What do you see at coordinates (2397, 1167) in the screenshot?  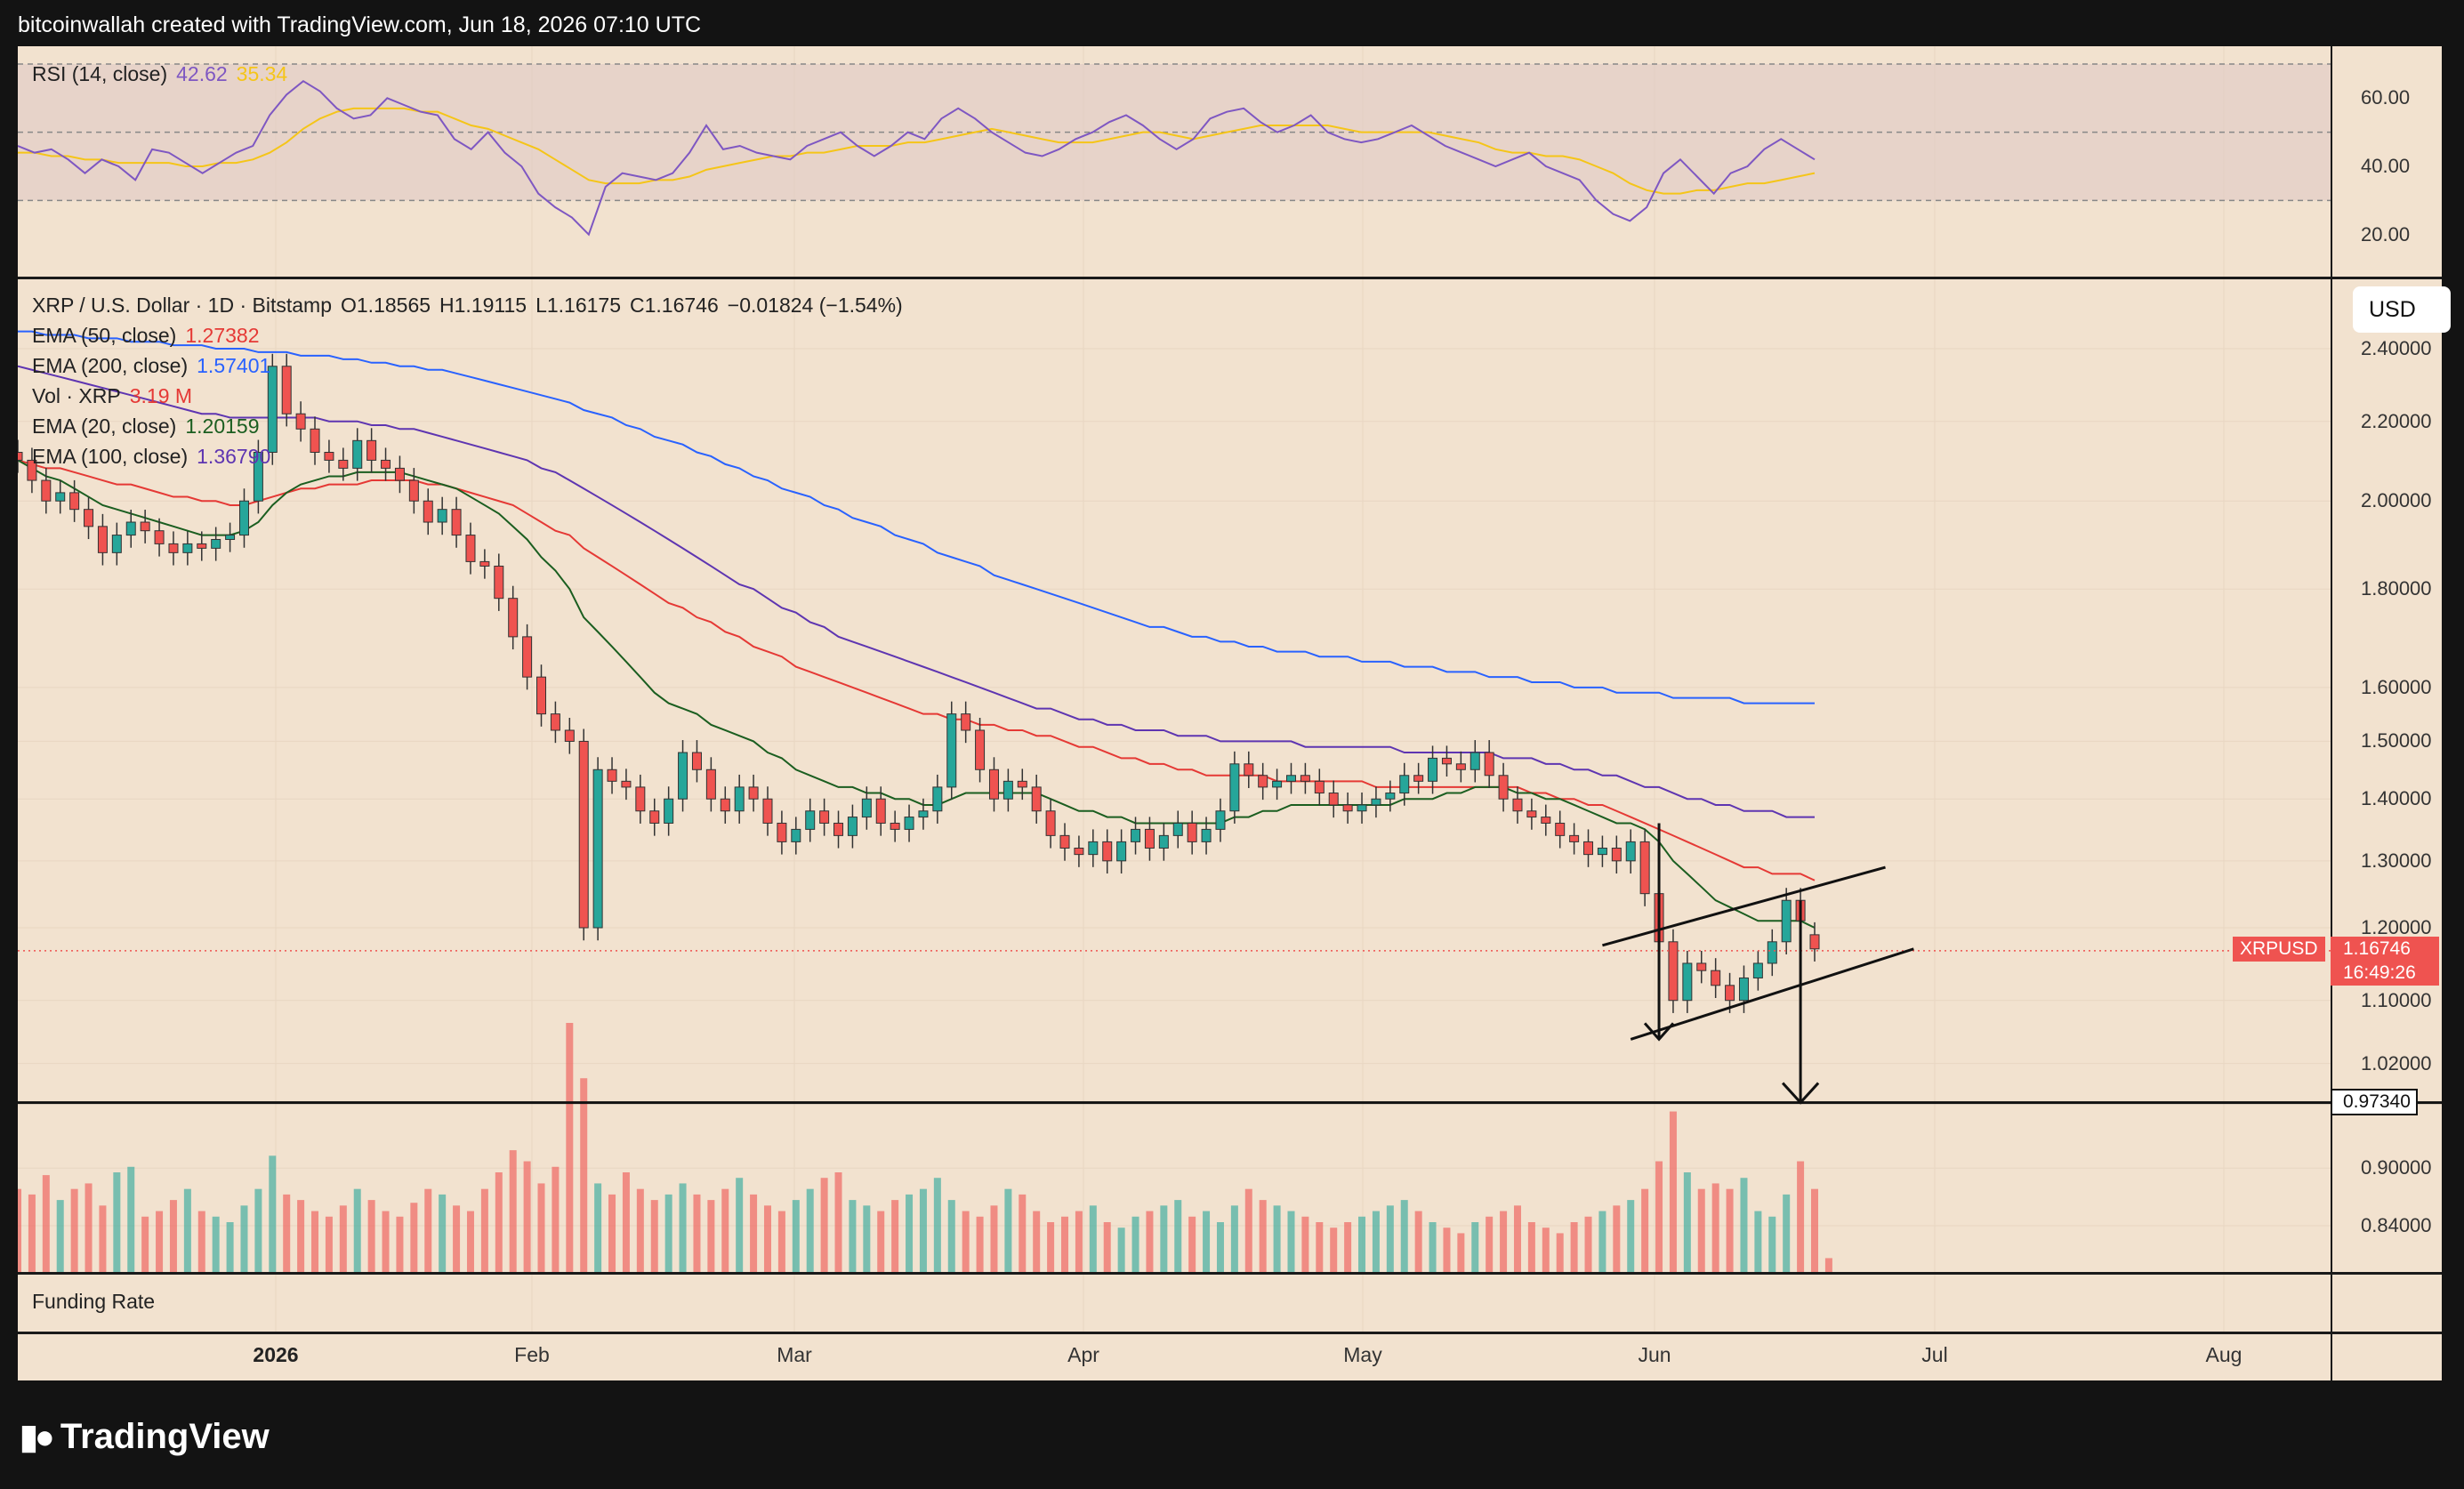 I see `price-axis-label: 0.90000` at bounding box center [2397, 1167].